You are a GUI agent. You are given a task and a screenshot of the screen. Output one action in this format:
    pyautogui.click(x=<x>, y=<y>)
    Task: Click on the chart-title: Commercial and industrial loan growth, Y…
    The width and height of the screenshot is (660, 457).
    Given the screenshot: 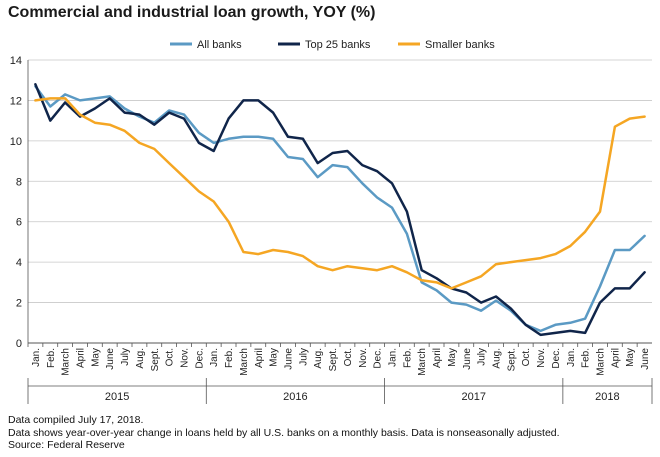 What is the action you would take?
    pyautogui.click(x=192, y=12)
    